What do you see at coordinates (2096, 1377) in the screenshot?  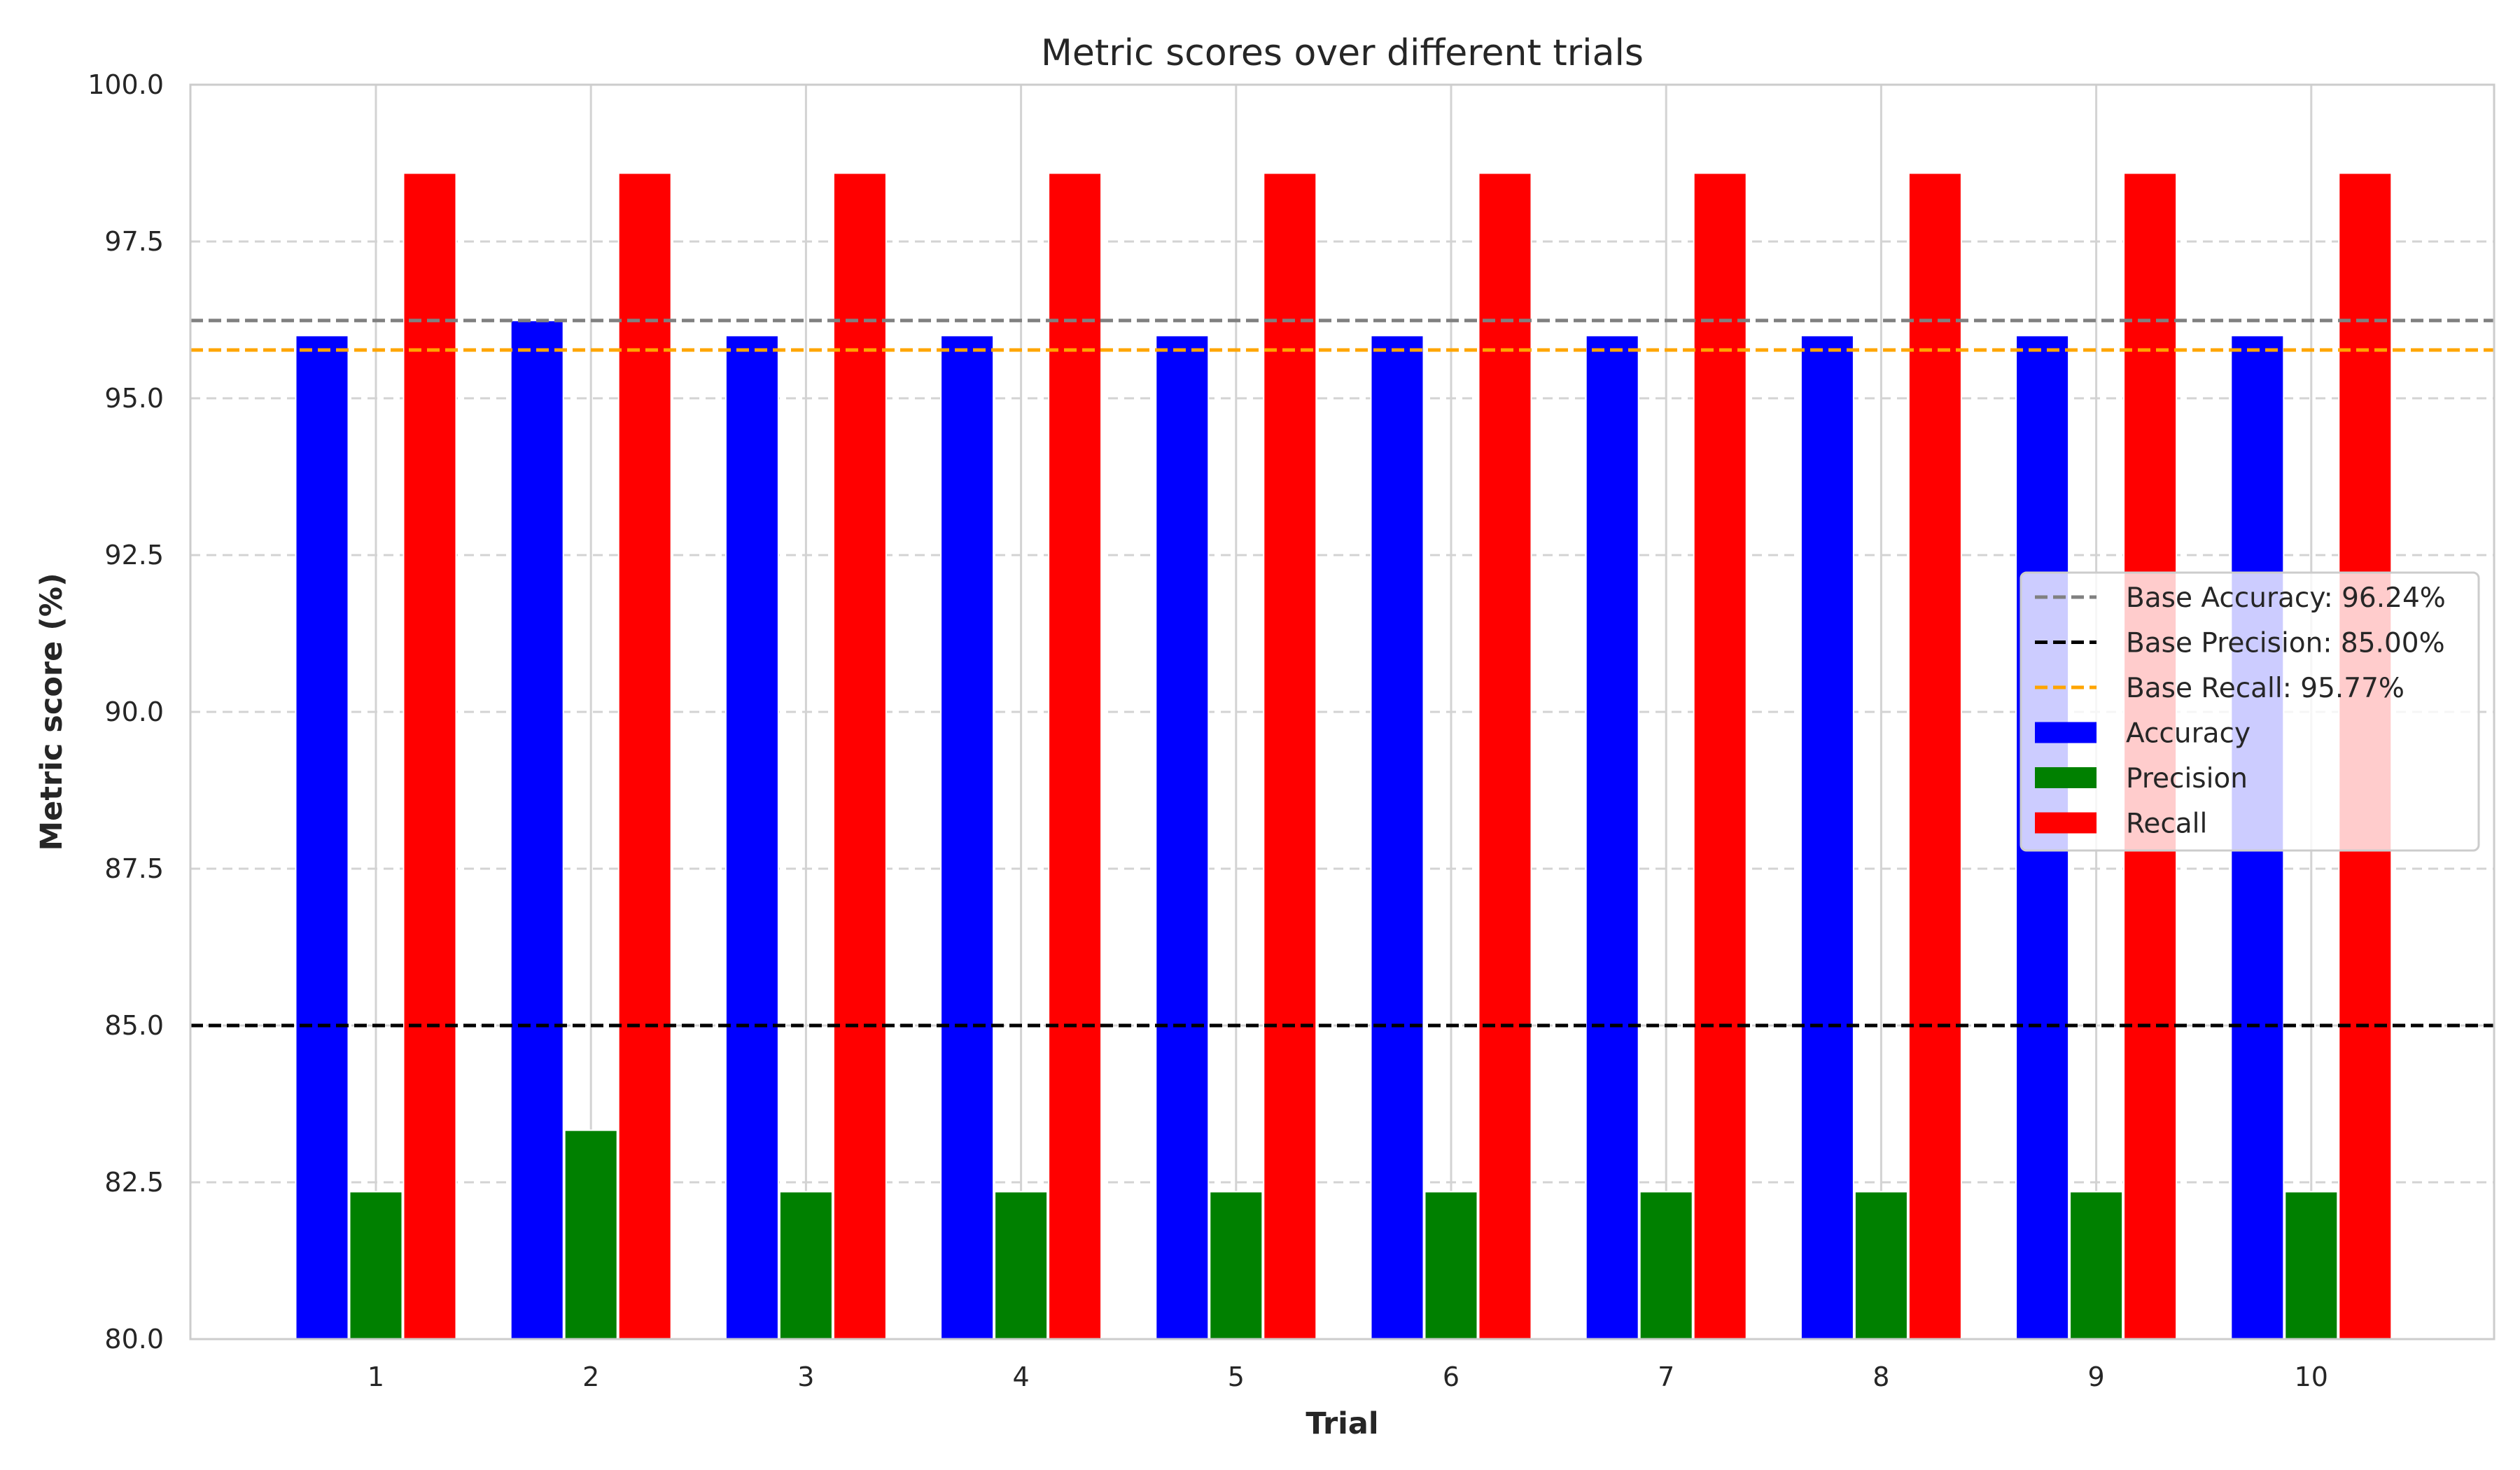 I see `x-tick-label: 9` at bounding box center [2096, 1377].